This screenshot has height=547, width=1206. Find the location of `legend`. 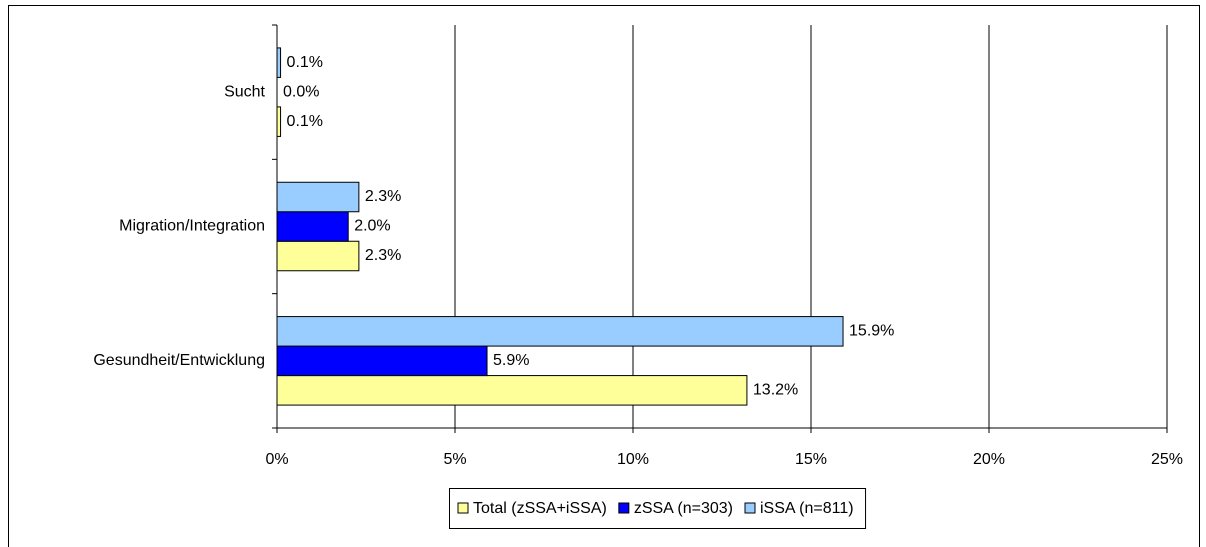

legend is located at coordinates (658, 508).